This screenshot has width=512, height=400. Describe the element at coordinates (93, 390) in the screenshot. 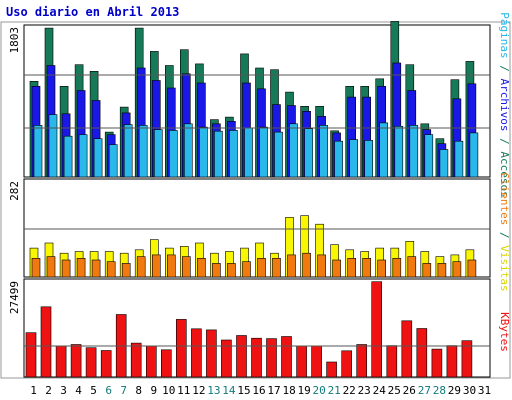

I see `x-tick-label-day-5: 5` at that location.